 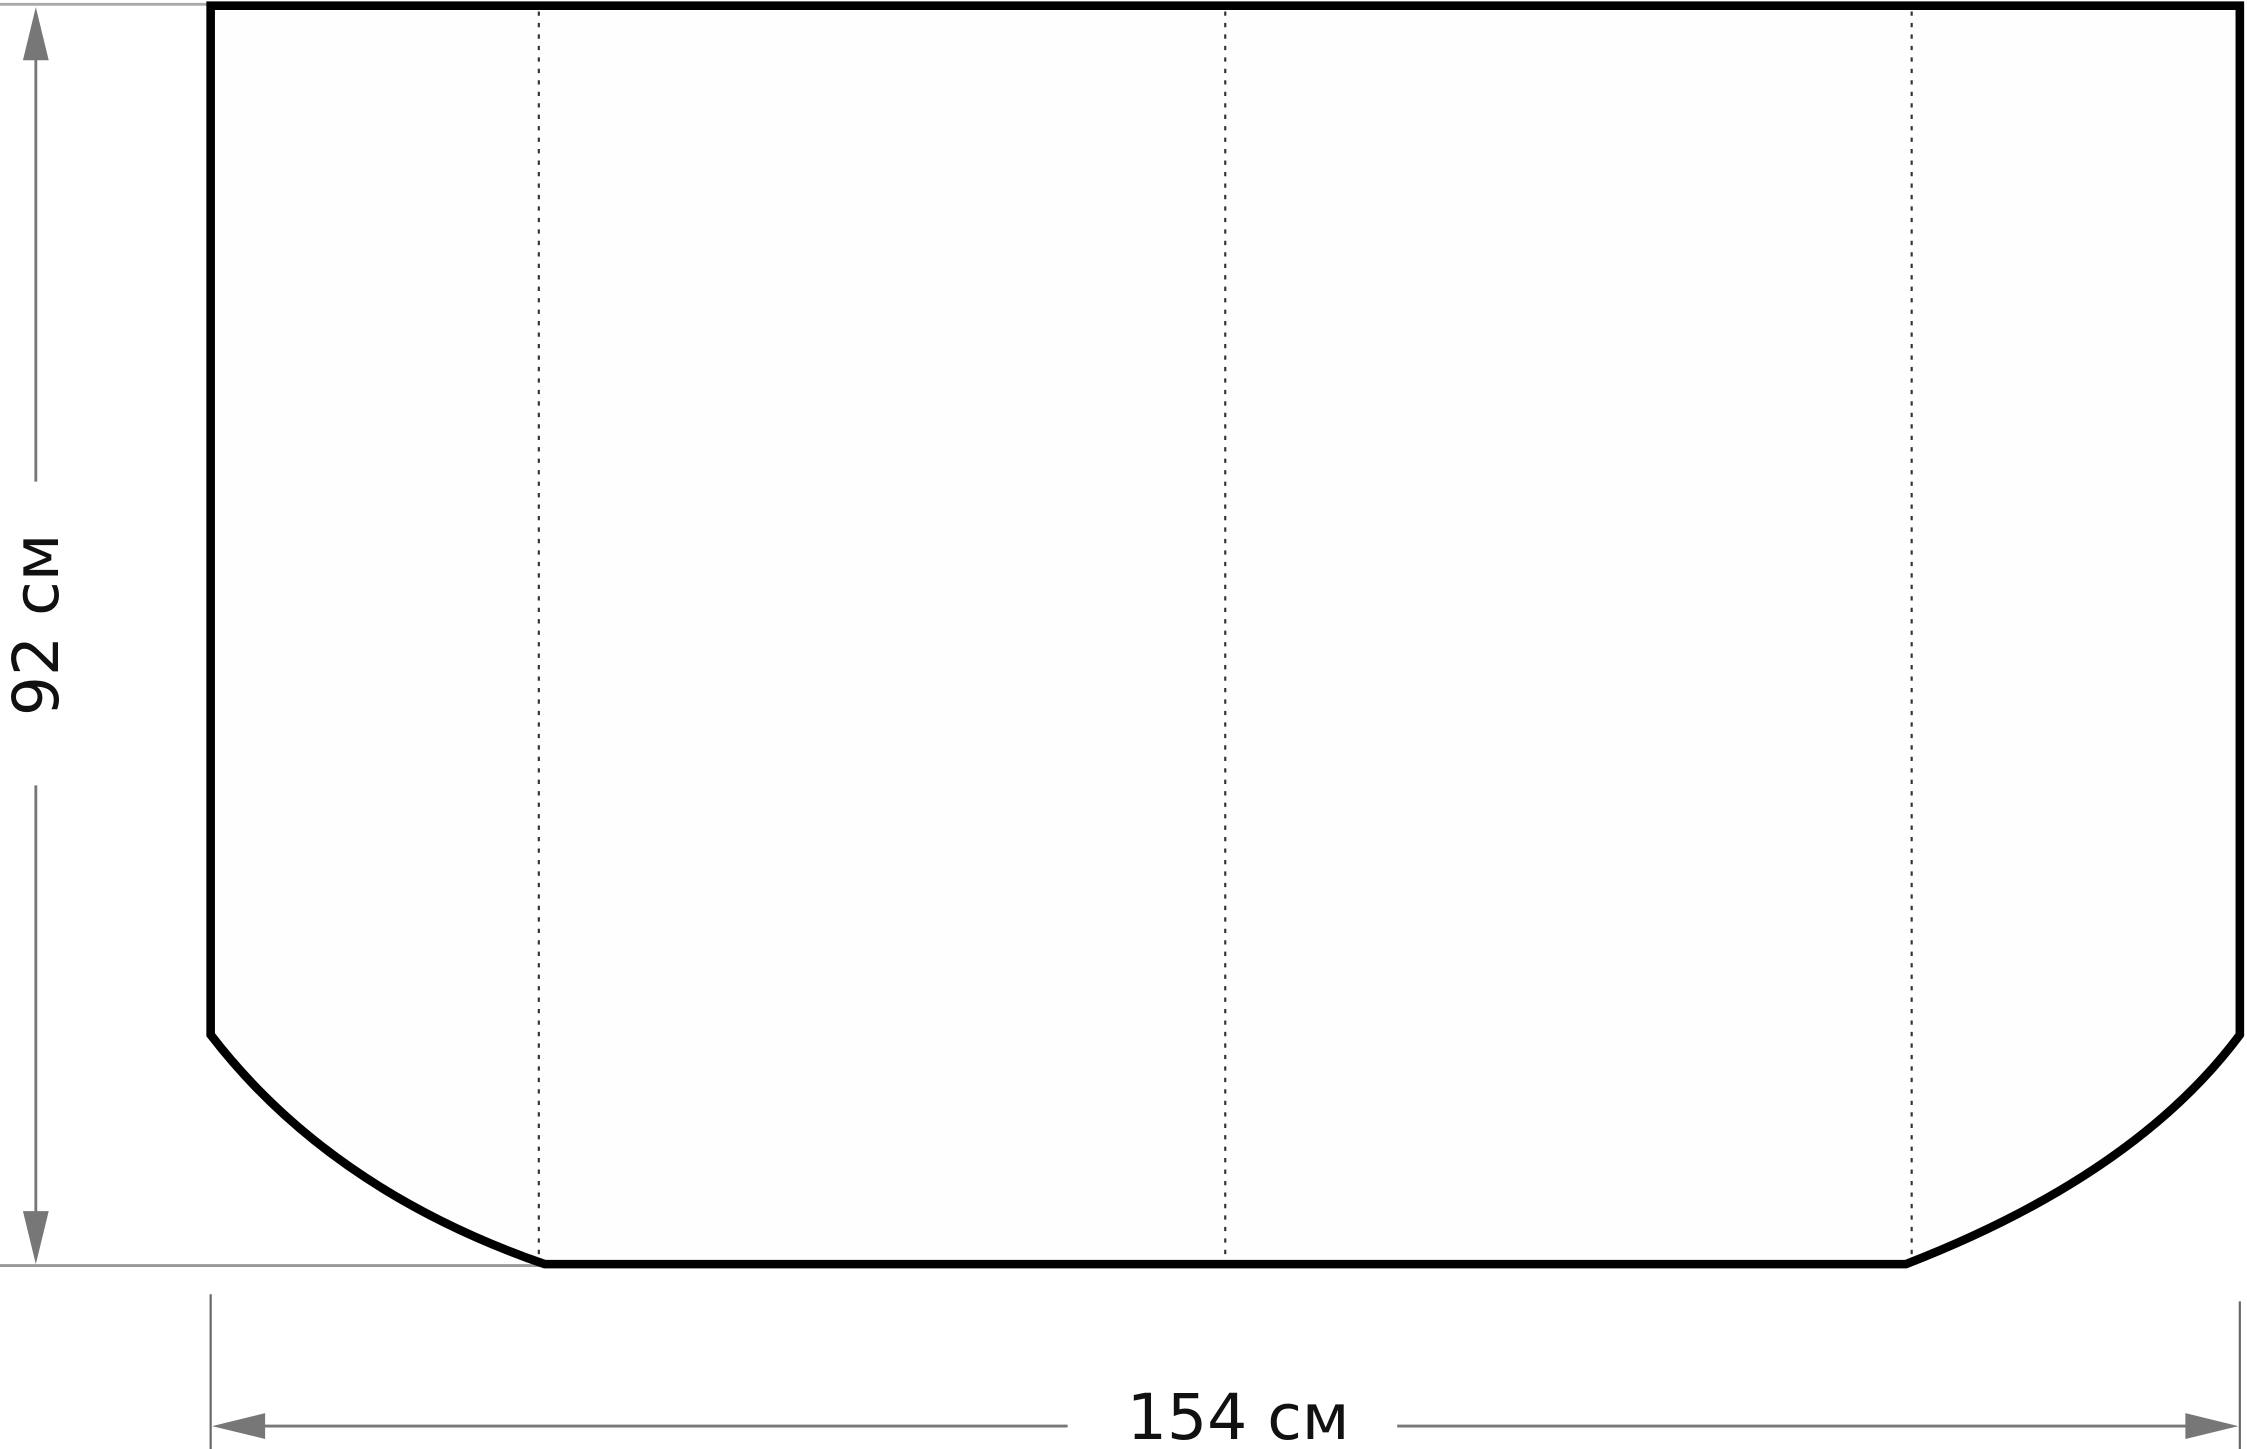 What do you see at coordinates (35, 1238) in the screenshot?
I see `arrow-down-icon` at bounding box center [35, 1238].